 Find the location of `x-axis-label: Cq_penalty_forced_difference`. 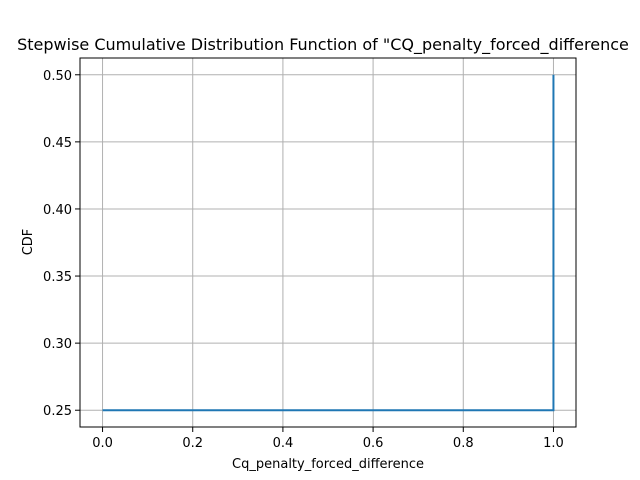

x-axis-label: Cq_penalty_forced_difference is located at coordinates (328, 464).